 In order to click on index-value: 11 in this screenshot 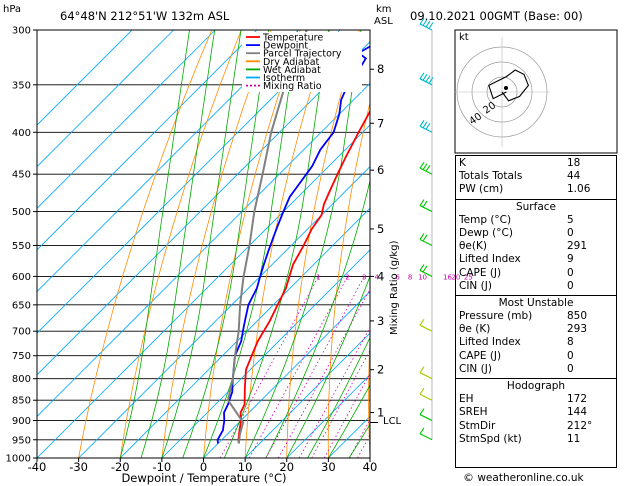, I will do `click(574, 438)`.